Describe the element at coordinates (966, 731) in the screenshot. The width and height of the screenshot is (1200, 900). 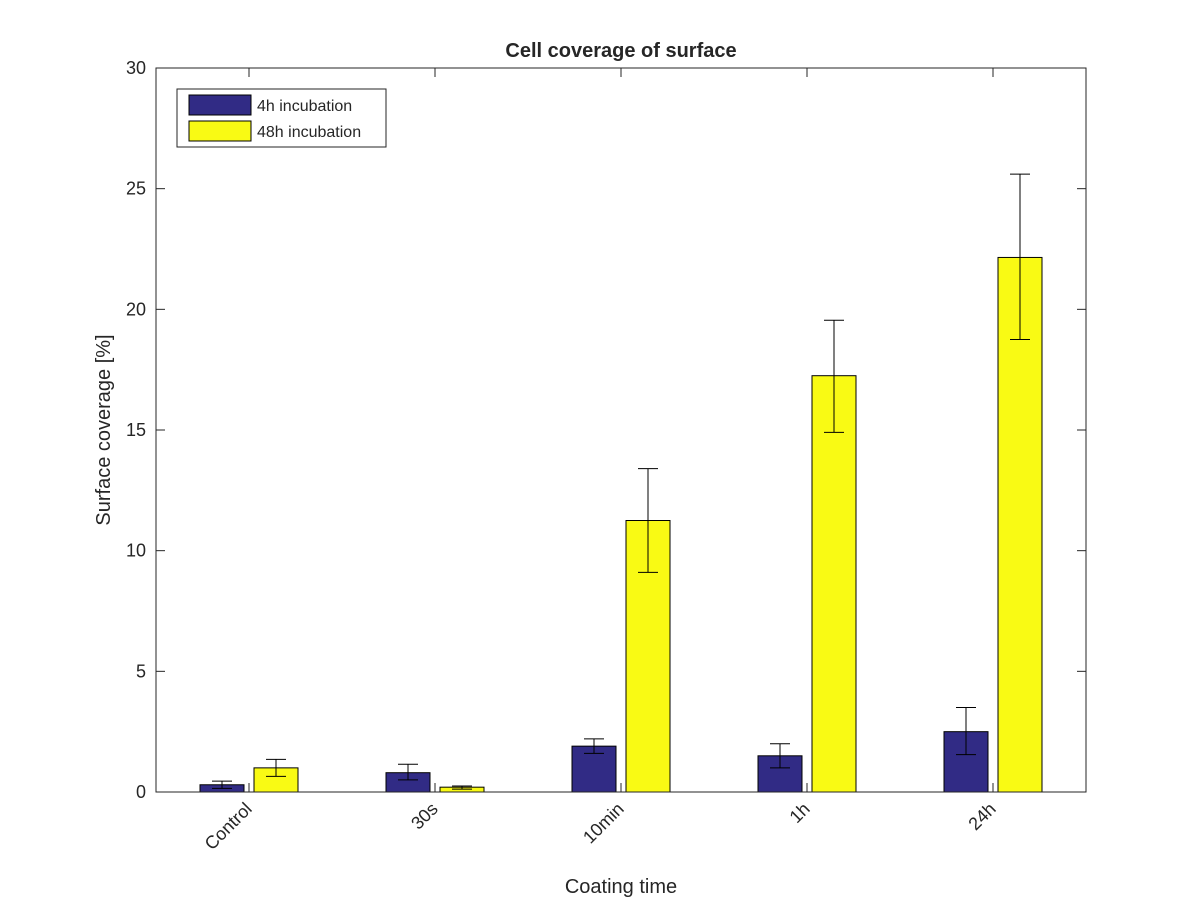
I see `error-bar-4h-incubation-24h` at that location.